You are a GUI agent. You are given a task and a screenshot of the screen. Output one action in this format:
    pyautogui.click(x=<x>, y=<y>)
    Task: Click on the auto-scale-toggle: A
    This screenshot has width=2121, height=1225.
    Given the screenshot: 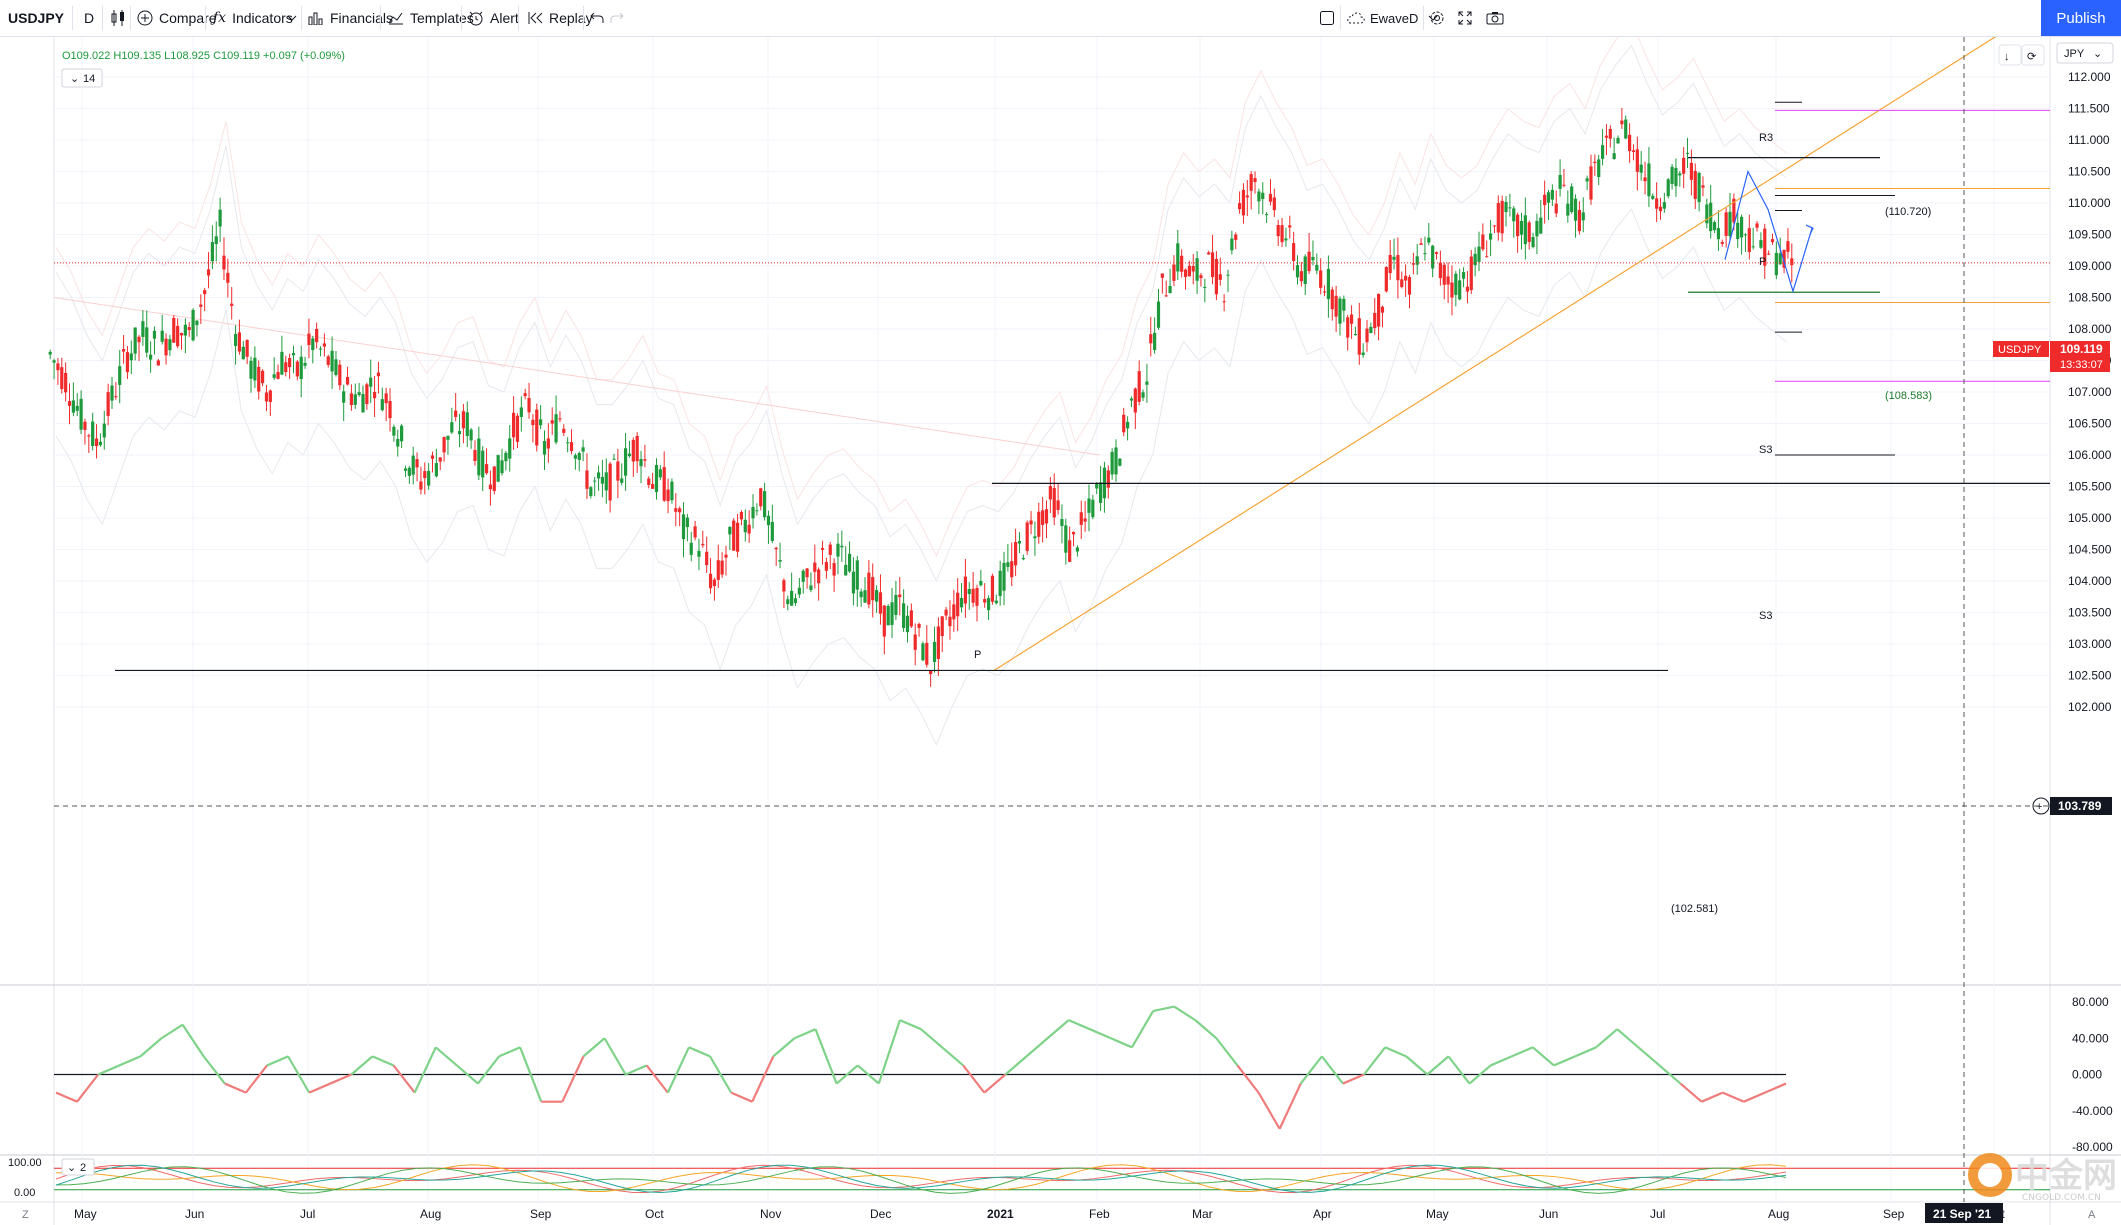 What is the action you would take?
    pyautogui.click(x=2092, y=1215)
    